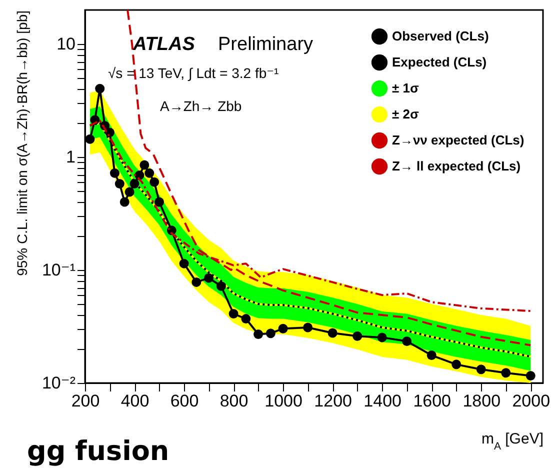 The image size is (551, 471). What do you see at coordinates (59, 270) in the screenshot?
I see `y-tick-label: 10⁻¹` at bounding box center [59, 270].